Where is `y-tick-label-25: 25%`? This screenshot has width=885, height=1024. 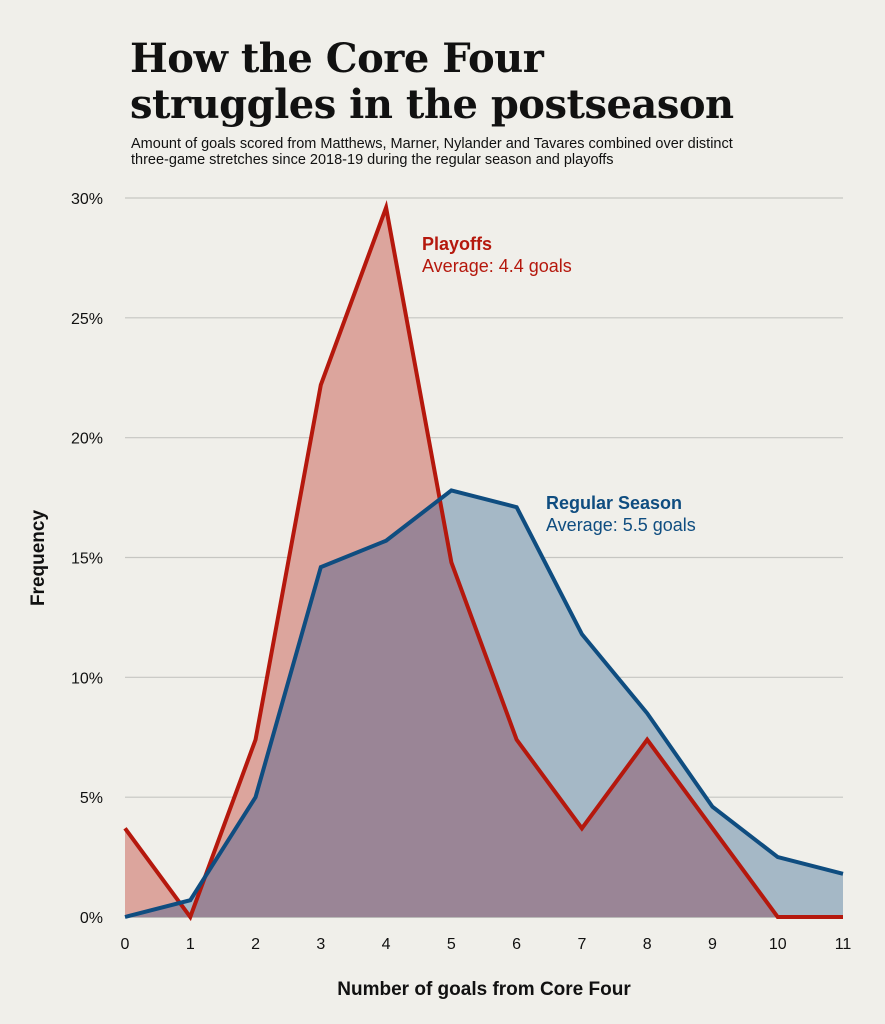
y-tick-label-25: 25% is located at coordinates (87, 319).